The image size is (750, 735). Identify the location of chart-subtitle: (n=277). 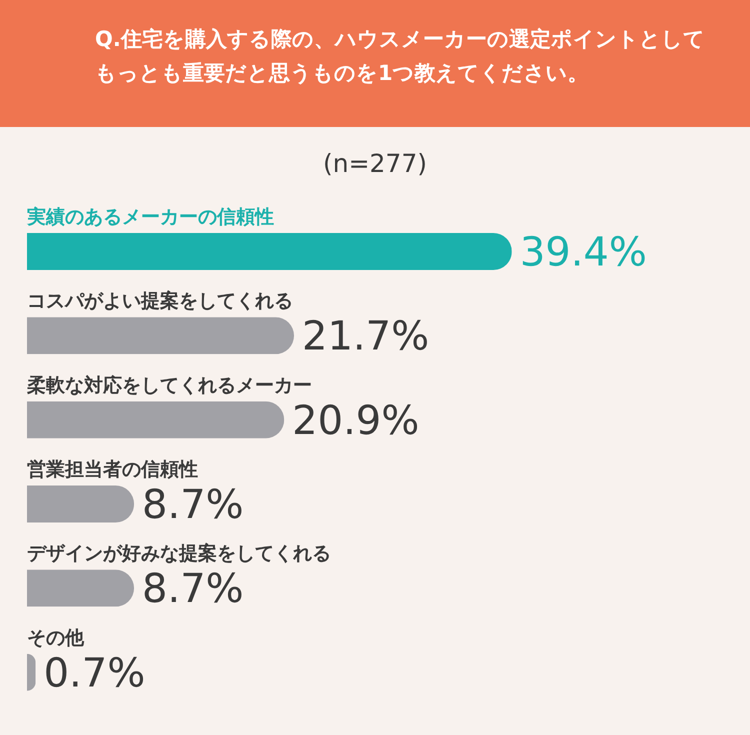
(375, 164).